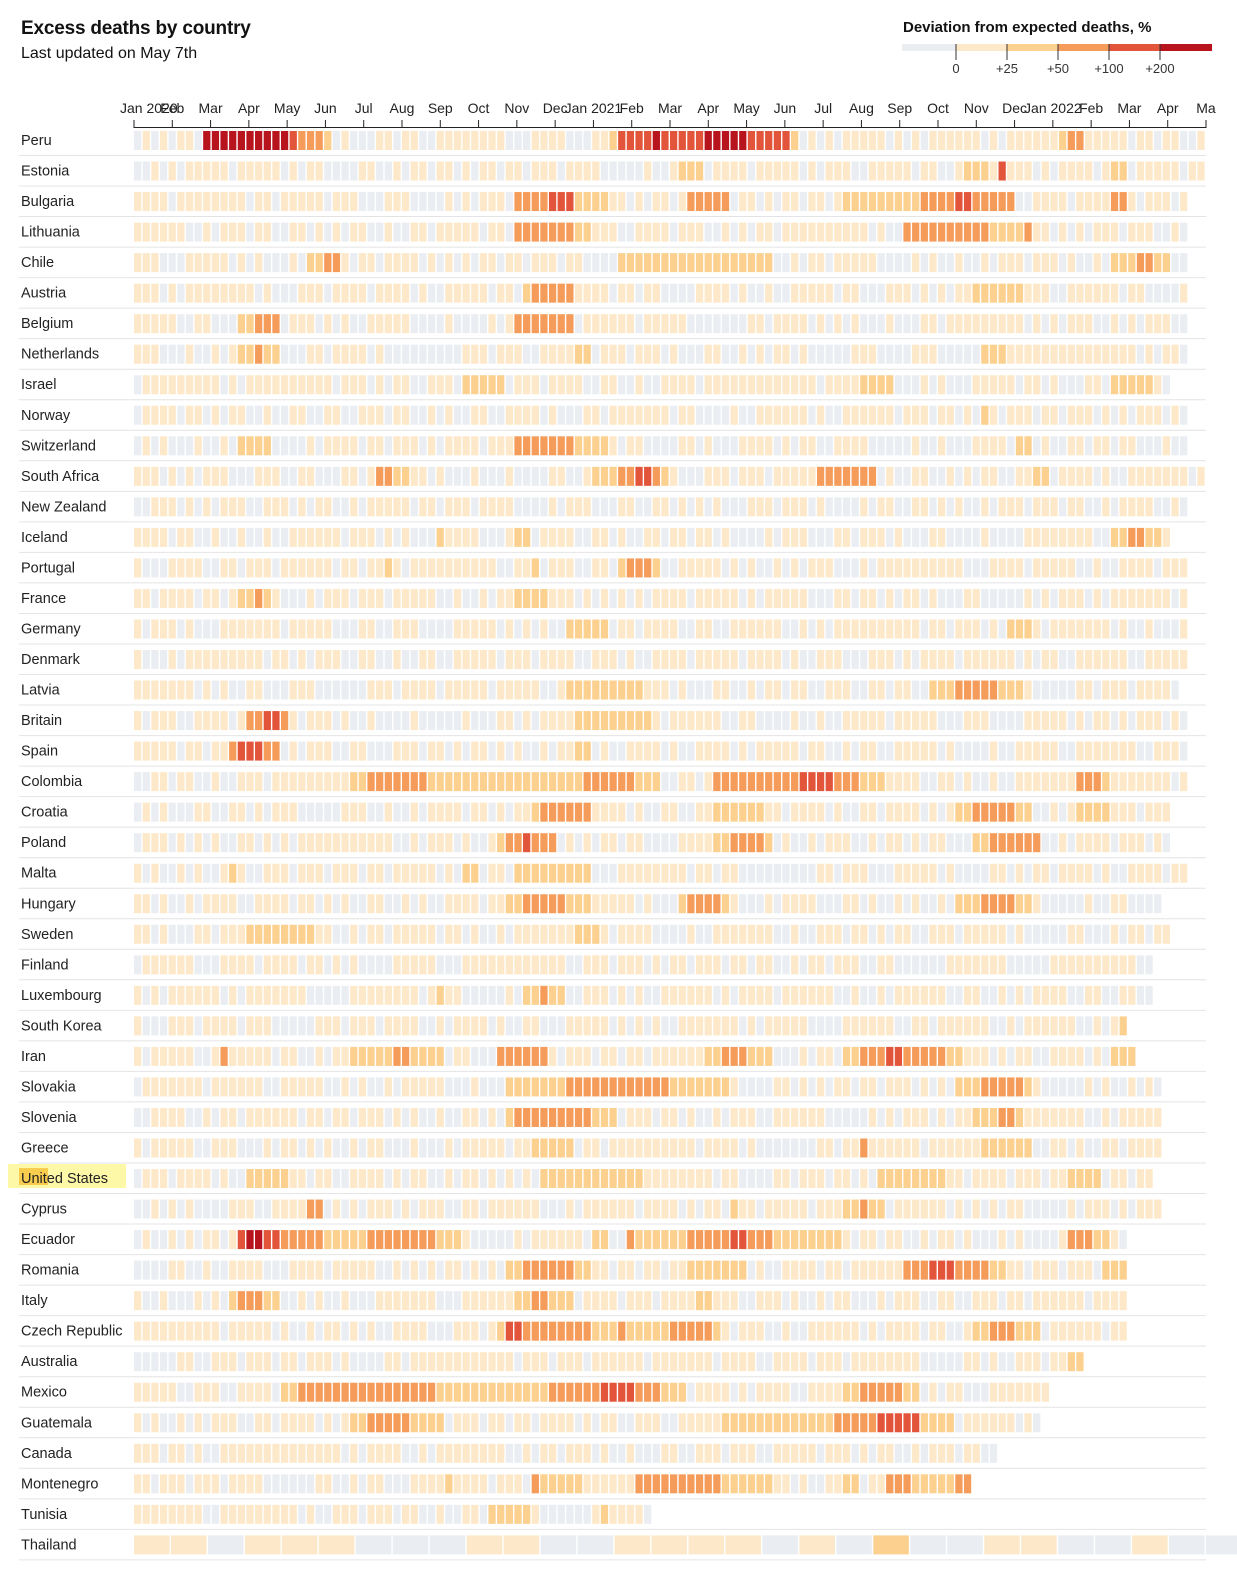  What do you see at coordinates (287, 108) in the screenshot?
I see `month-label: May` at bounding box center [287, 108].